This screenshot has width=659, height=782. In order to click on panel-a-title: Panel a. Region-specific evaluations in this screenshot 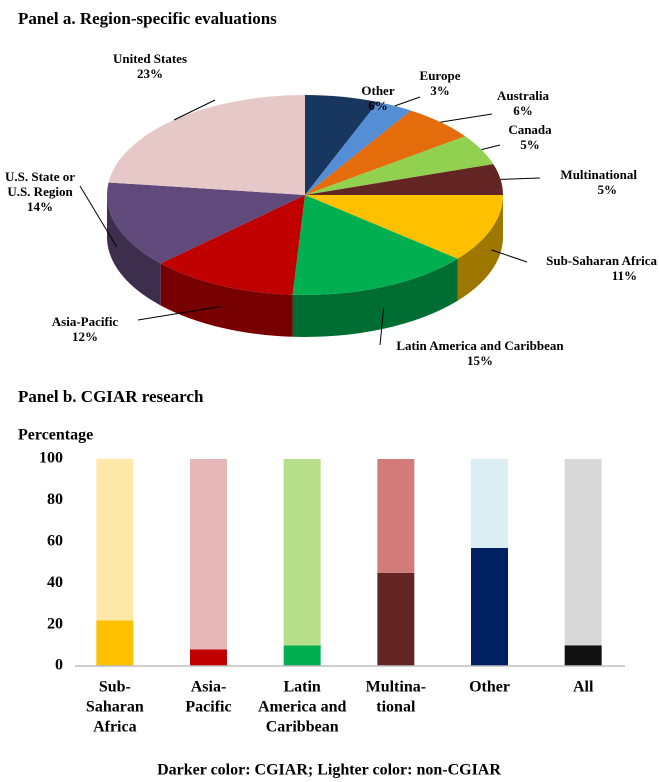, I will do `click(147, 18)`.